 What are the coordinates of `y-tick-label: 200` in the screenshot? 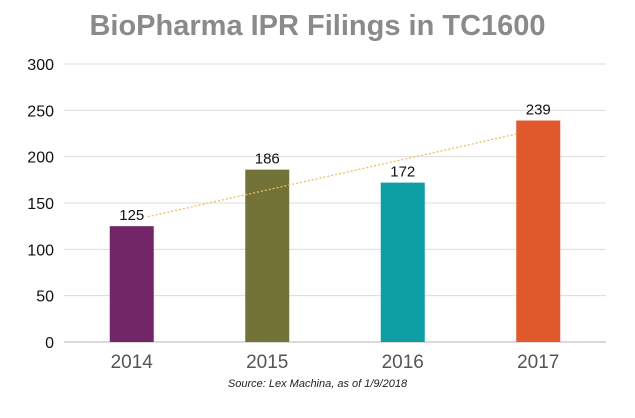 It's located at (40, 158).